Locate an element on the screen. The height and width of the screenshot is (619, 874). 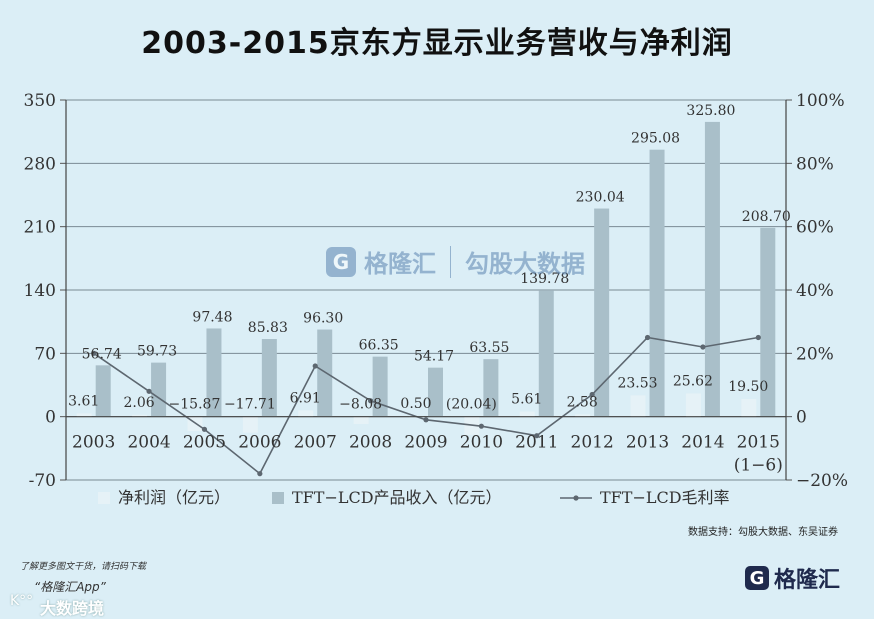
net-profit-data-label: −8.08 is located at coordinates (360, 405).